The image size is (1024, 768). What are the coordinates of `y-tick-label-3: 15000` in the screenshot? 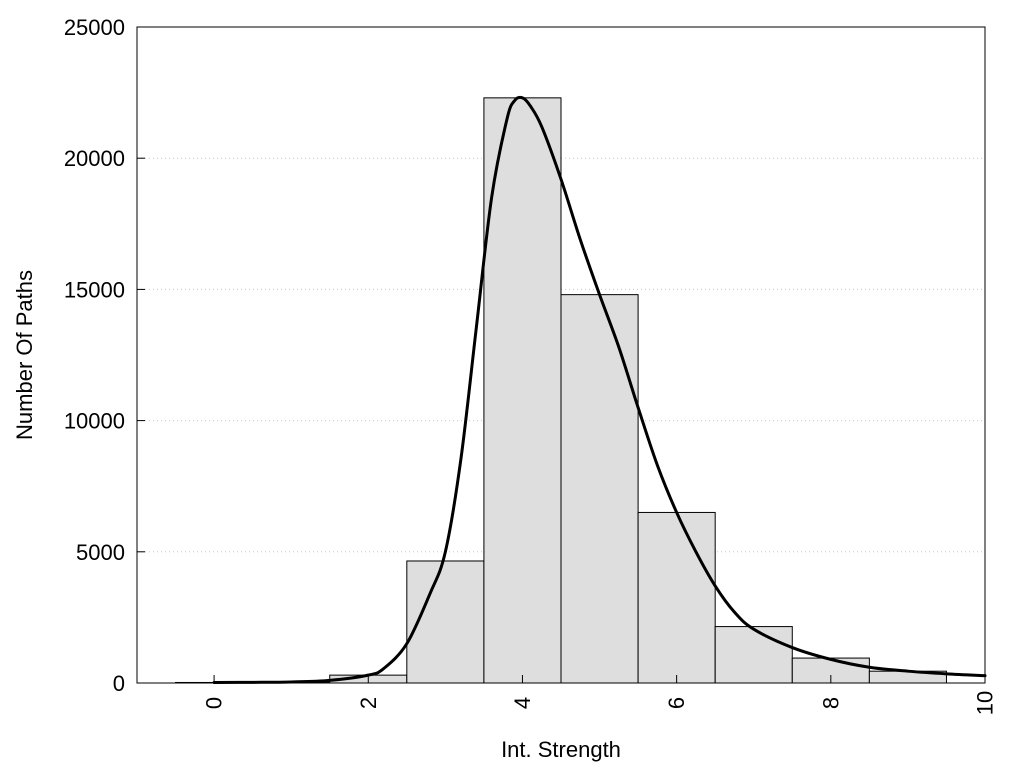 It's located at (94, 289).